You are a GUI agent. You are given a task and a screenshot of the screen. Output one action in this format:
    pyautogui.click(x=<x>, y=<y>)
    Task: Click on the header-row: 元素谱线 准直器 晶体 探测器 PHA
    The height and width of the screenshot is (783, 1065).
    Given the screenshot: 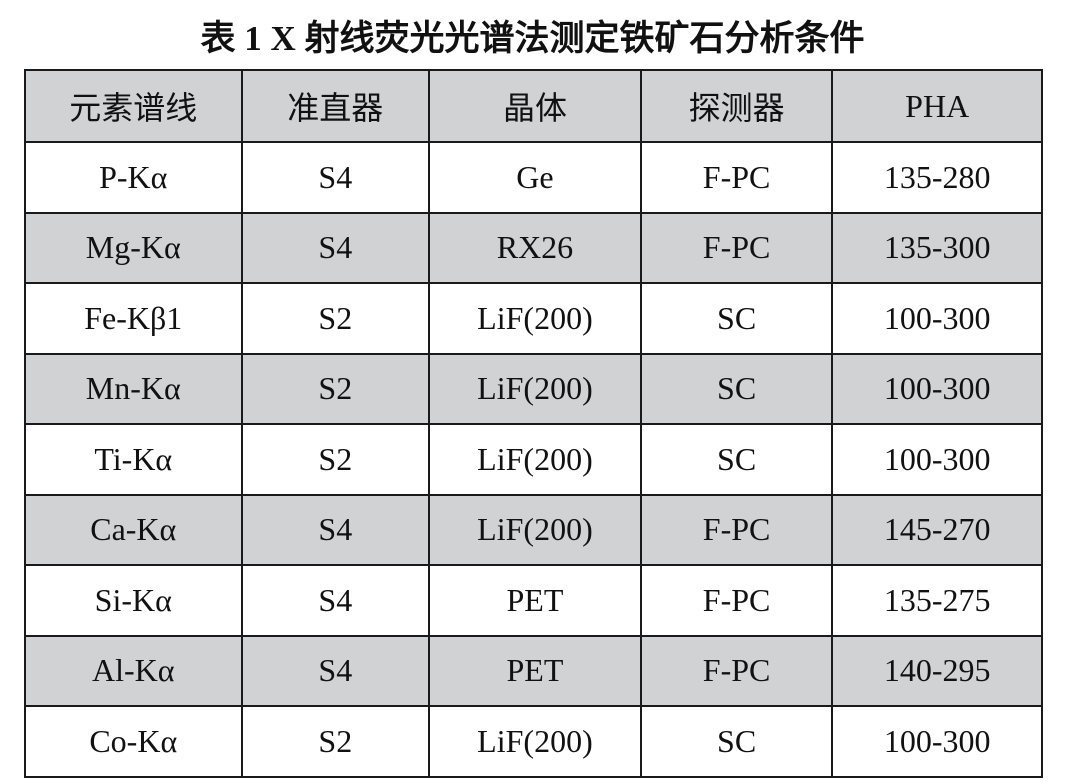 What is the action you would take?
    pyautogui.click(x=533, y=106)
    